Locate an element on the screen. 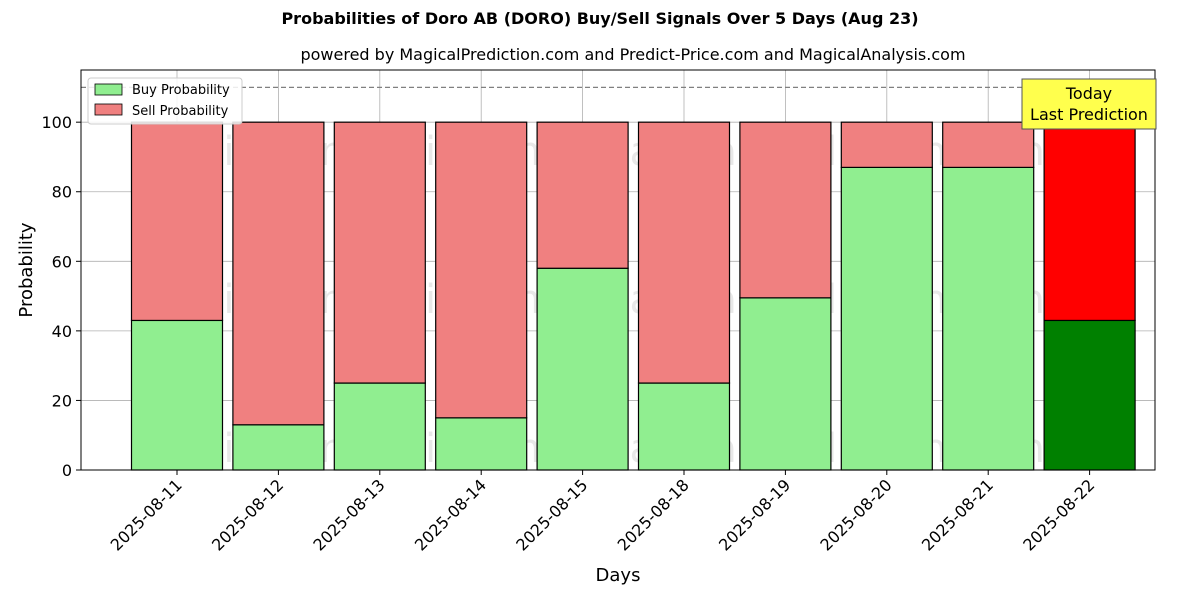  annotation-box is located at coordinates (1089, 104).